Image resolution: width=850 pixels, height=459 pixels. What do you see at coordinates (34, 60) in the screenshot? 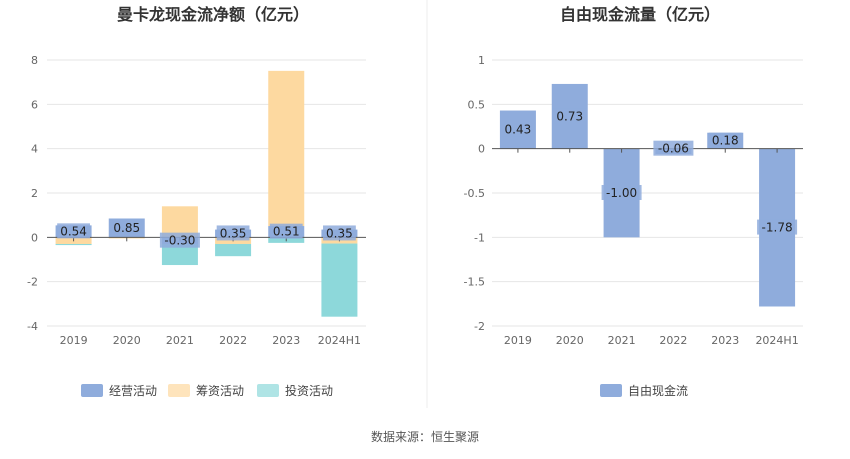
I see `y-tick-label: 8` at bounding box center [34, 60].